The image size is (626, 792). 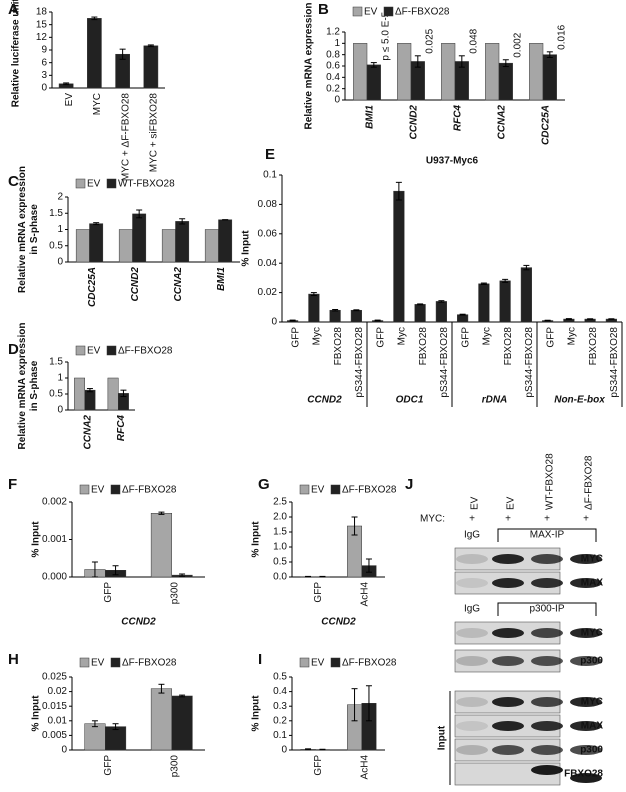 I want to click on ip-control-label: IgG, so click(x=472, y=535).